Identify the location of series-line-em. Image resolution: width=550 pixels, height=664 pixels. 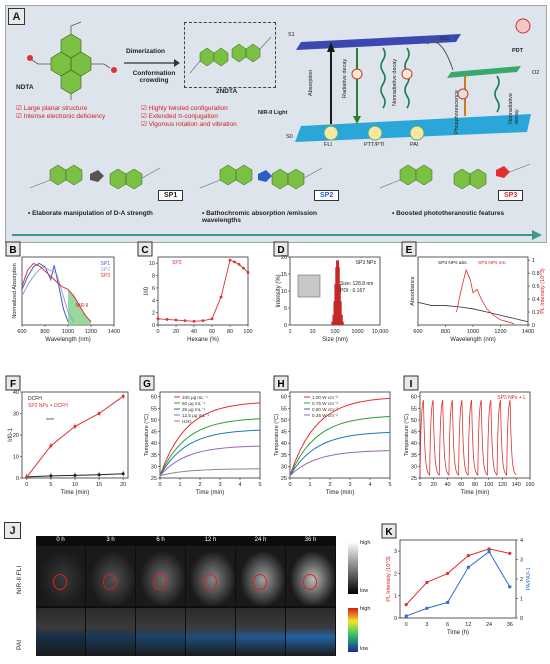
(485, 296).